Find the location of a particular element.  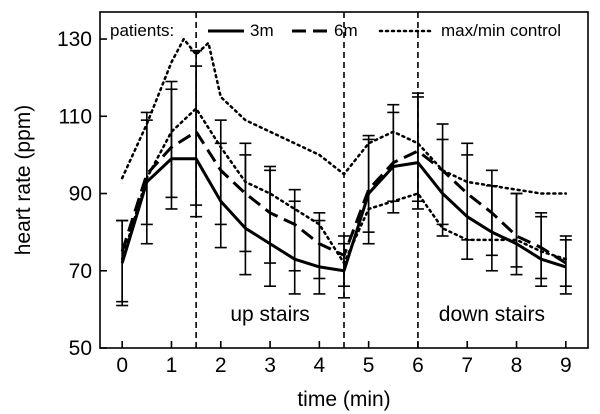

x-axis-title: time (min) is located at coordinates (343, 399).